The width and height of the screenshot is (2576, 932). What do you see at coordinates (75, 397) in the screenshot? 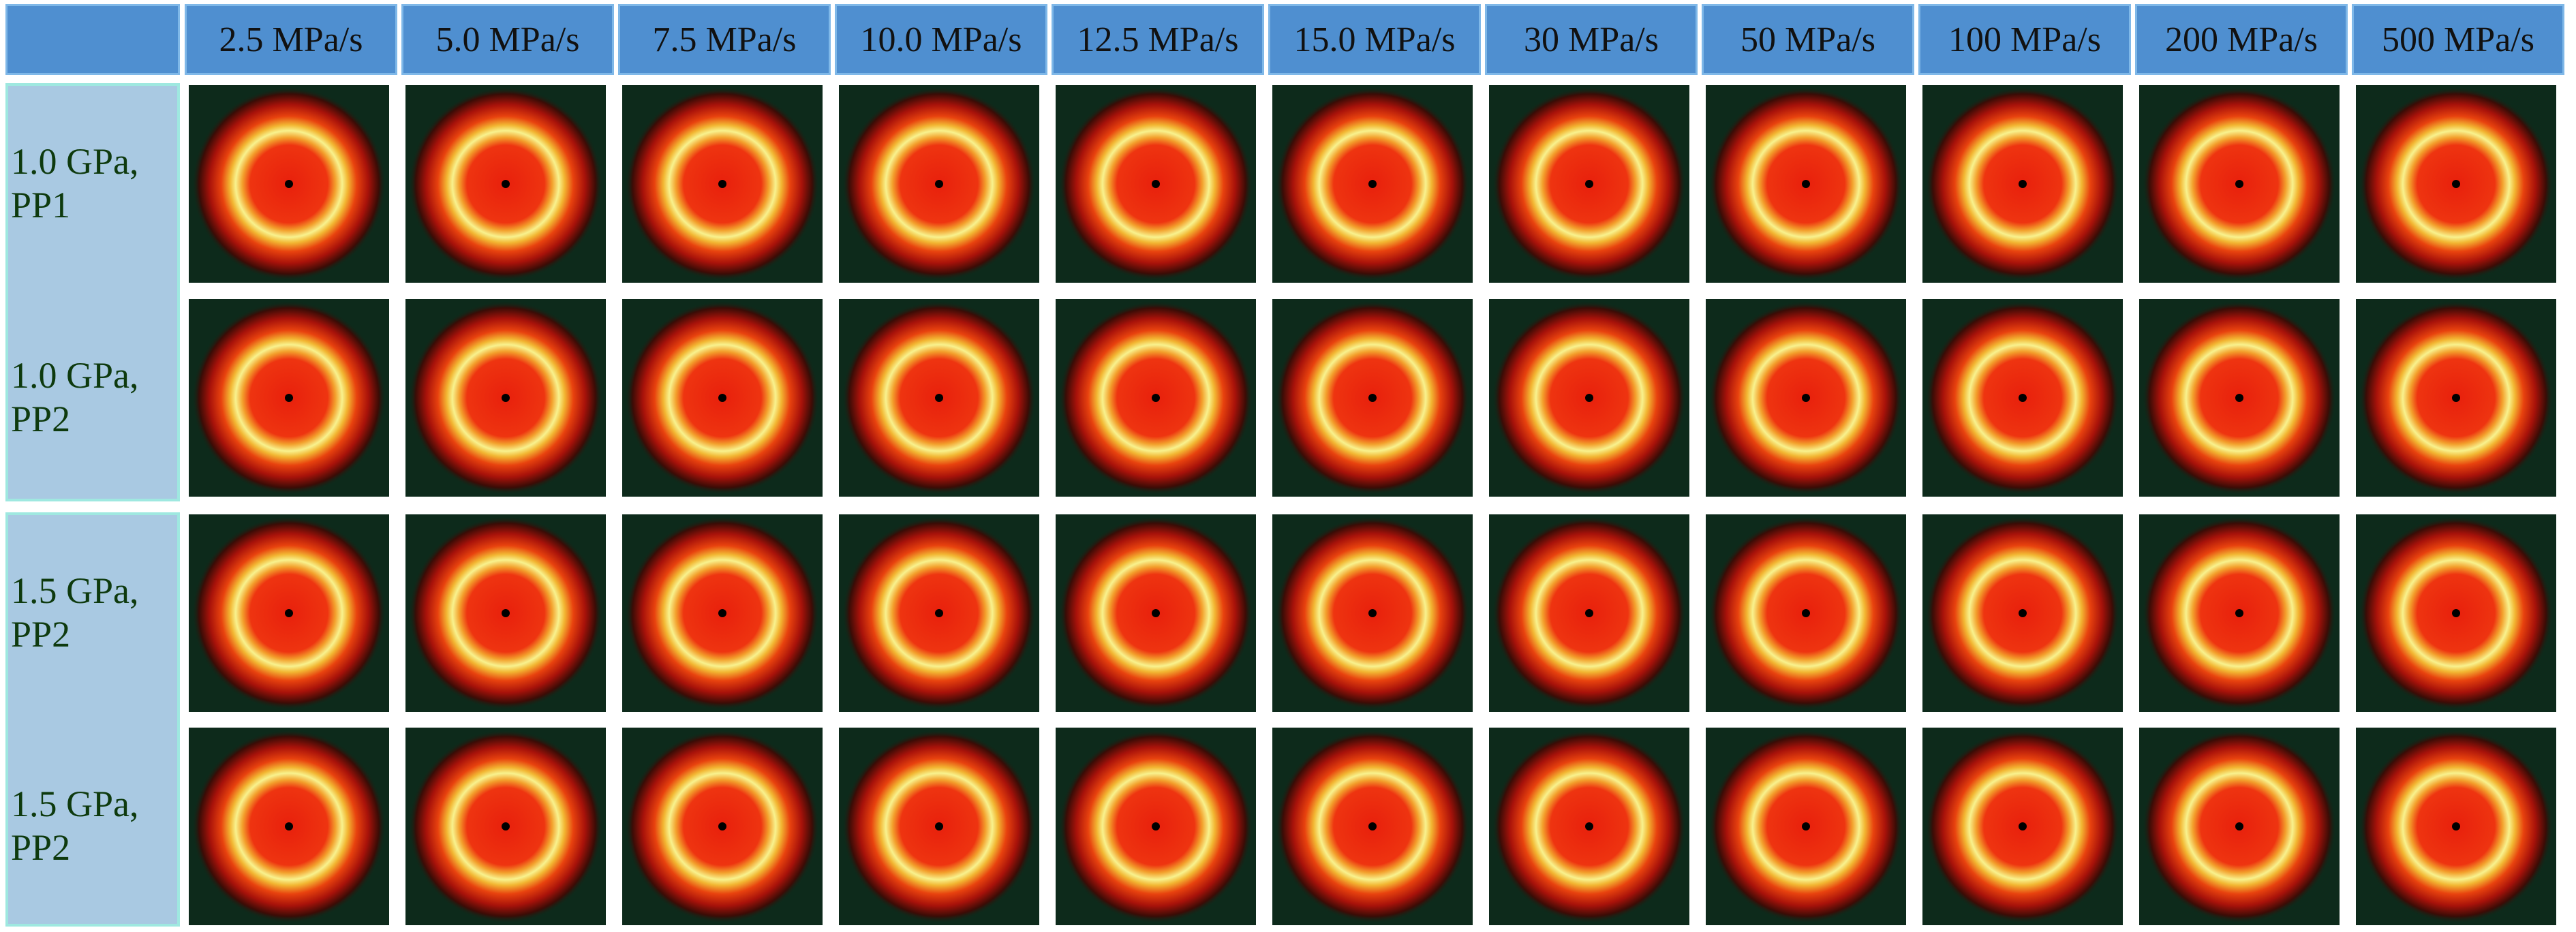
I see `row-label: 1.0 GPa, PP2` at bounding box center [75, 397].